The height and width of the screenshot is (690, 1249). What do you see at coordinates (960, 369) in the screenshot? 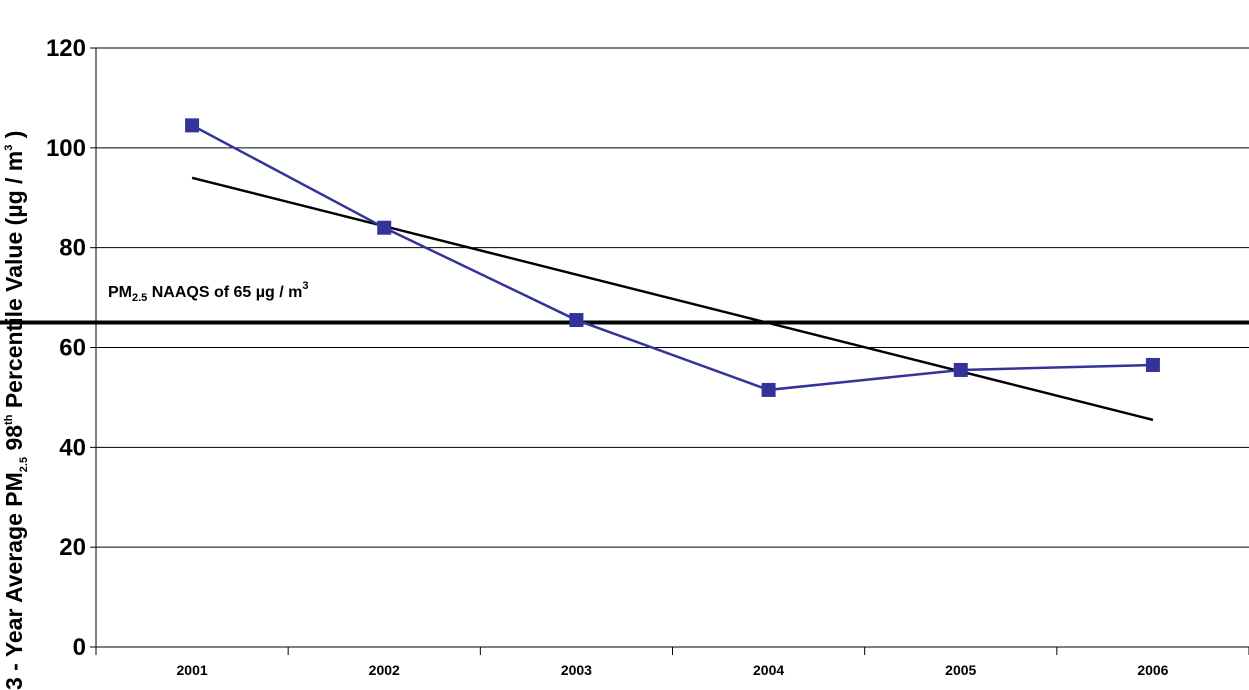
I see `data-point-2005` at bounding box center [960, 369].